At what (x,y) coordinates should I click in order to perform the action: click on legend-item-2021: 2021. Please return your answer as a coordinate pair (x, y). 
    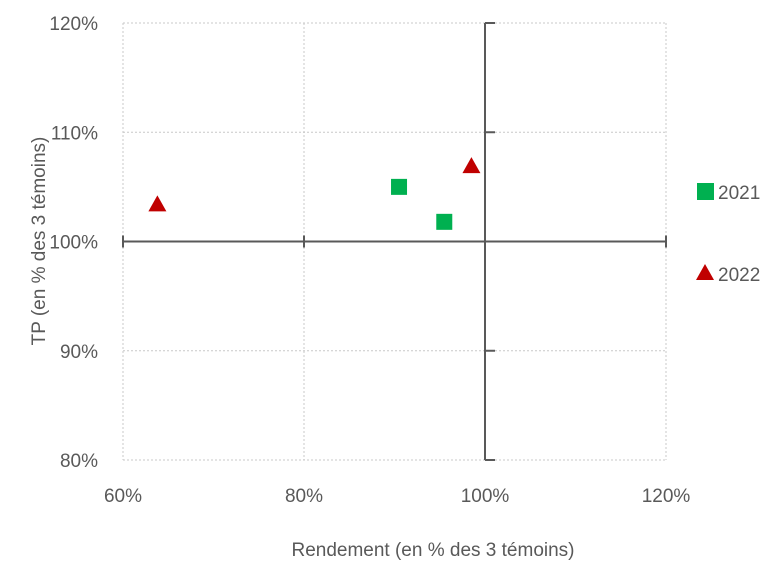
    Looking at the image, I should click on (728, 193).